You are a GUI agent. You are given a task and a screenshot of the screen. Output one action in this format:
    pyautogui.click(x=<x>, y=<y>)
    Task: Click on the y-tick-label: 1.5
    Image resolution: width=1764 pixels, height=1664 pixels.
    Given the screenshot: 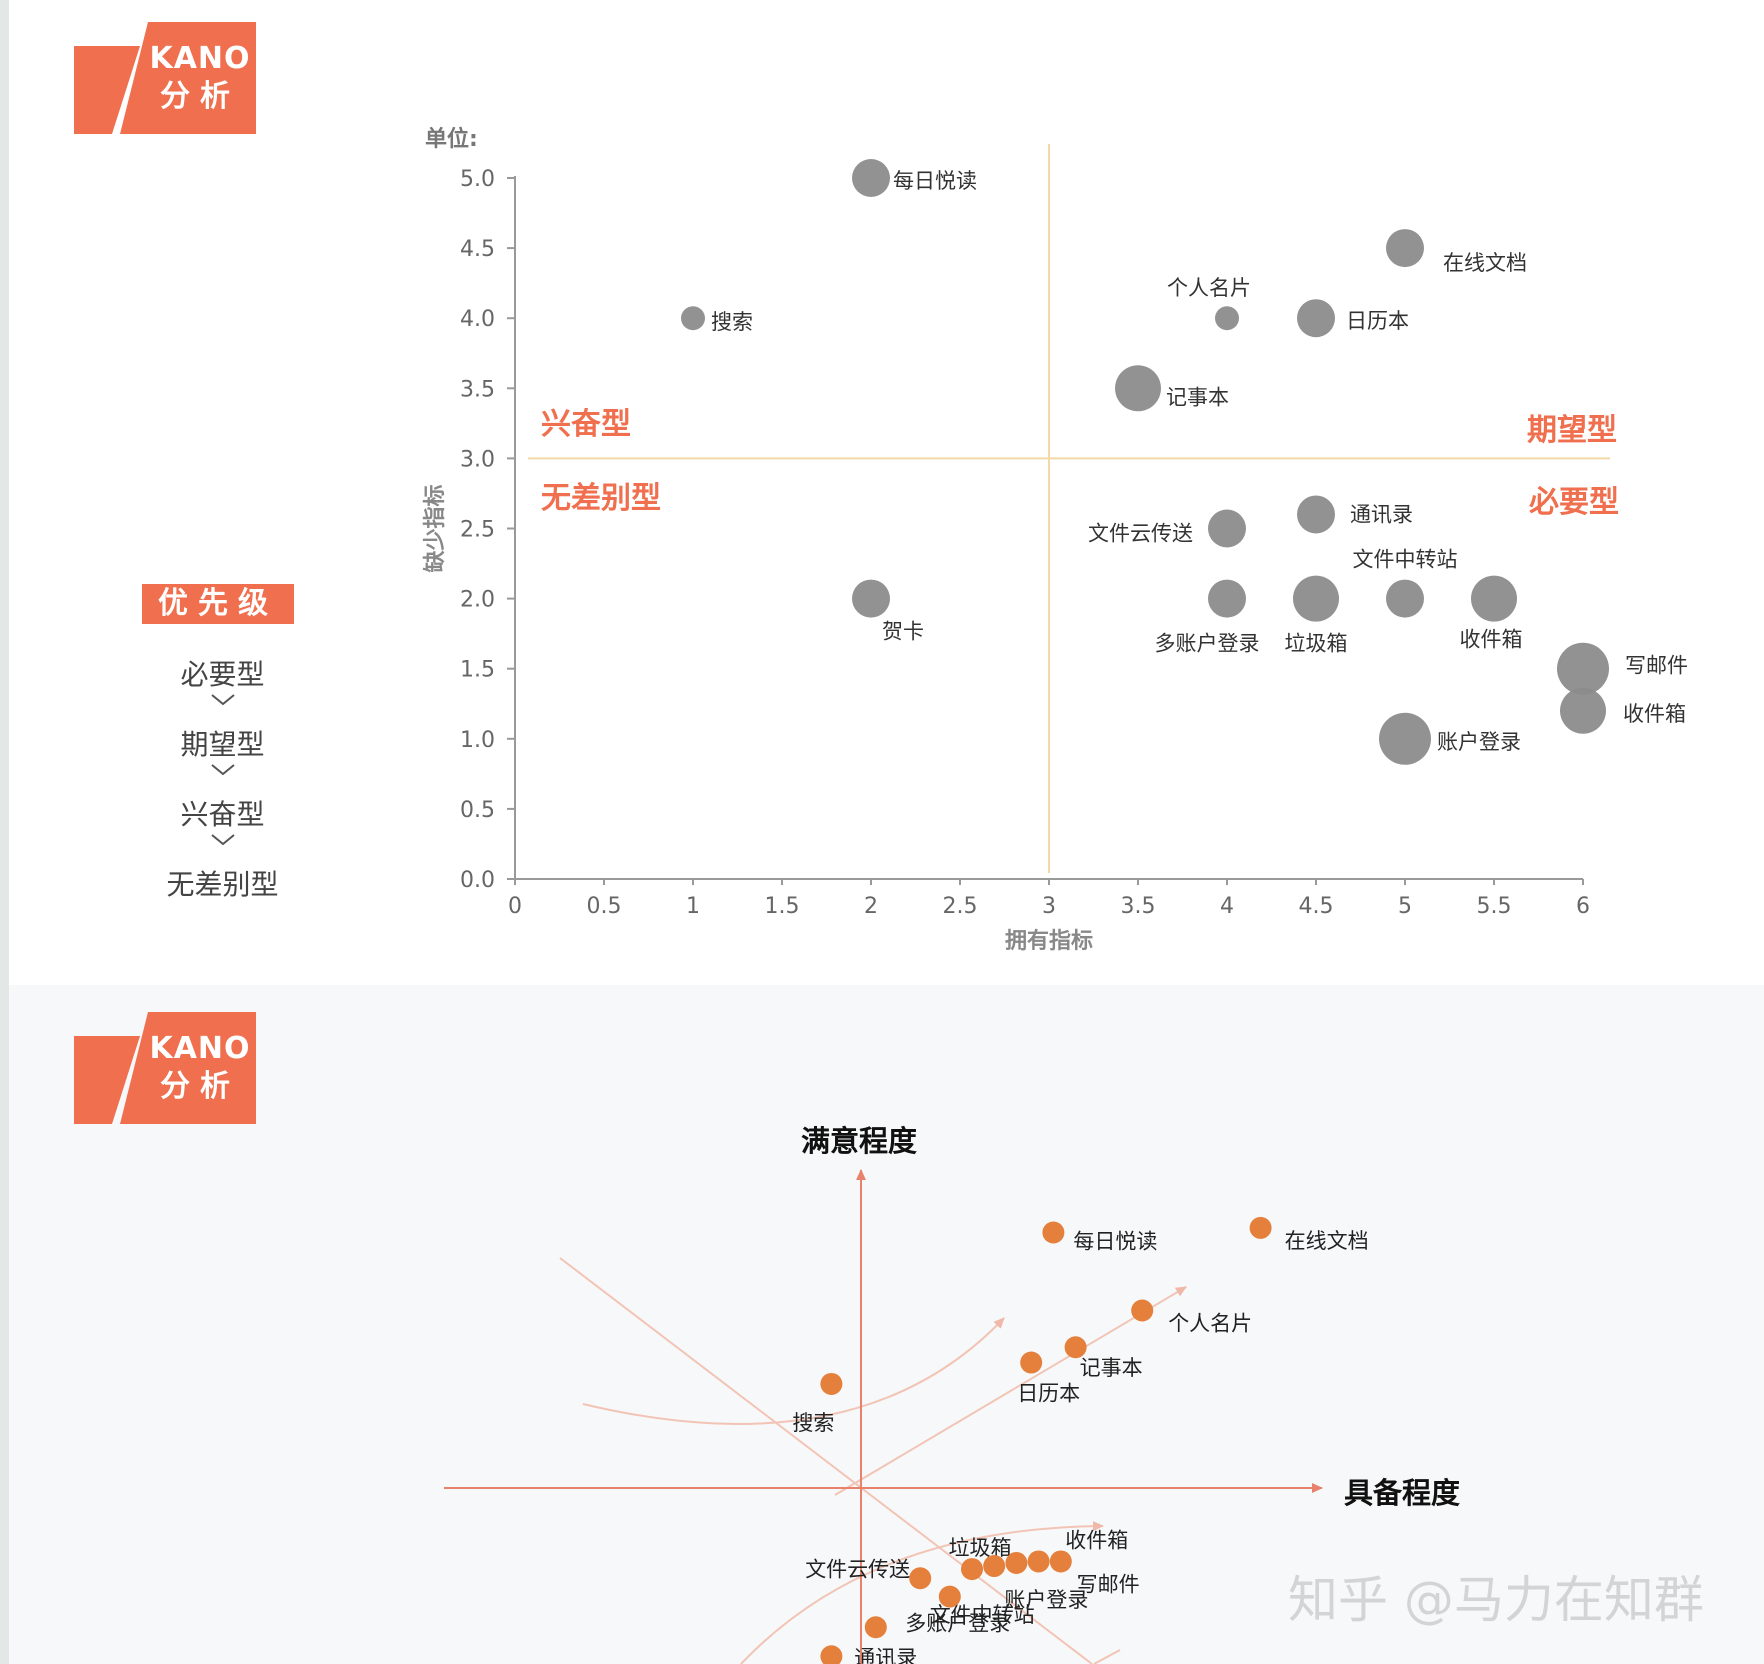 What is the action you would take?
    pyautogui.click(x=477, y=670)
    